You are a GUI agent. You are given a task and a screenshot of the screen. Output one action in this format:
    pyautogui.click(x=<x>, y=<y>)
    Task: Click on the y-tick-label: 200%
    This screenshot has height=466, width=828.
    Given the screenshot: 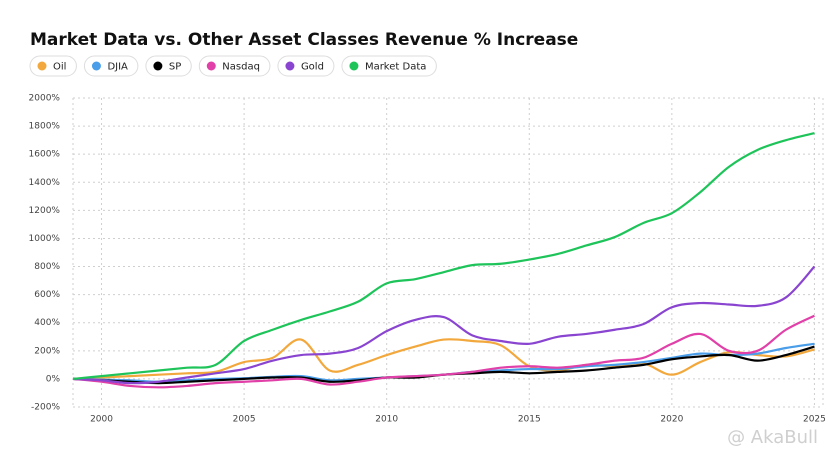 What is the action you would take?
    pyautogui.click(x=47, y=351)
    